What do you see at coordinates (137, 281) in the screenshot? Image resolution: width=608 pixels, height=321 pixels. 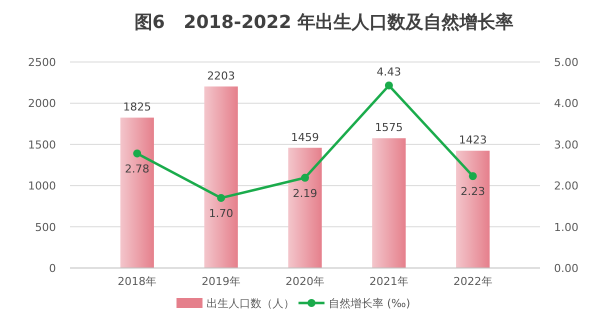 I see `x-tick-label: 2018年` at bounding box center [137, 281].